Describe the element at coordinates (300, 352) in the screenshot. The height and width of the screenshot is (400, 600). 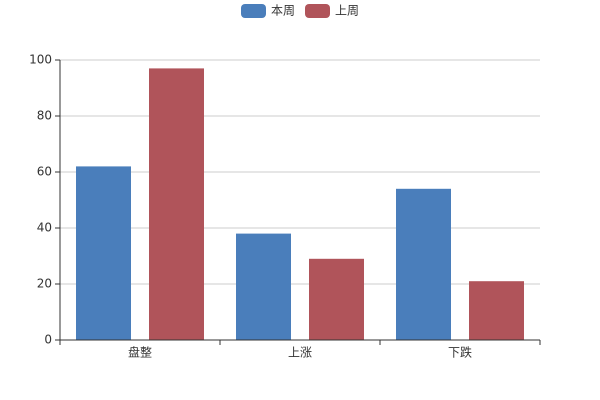
I see `x-tick-label: 上涨` at that location.